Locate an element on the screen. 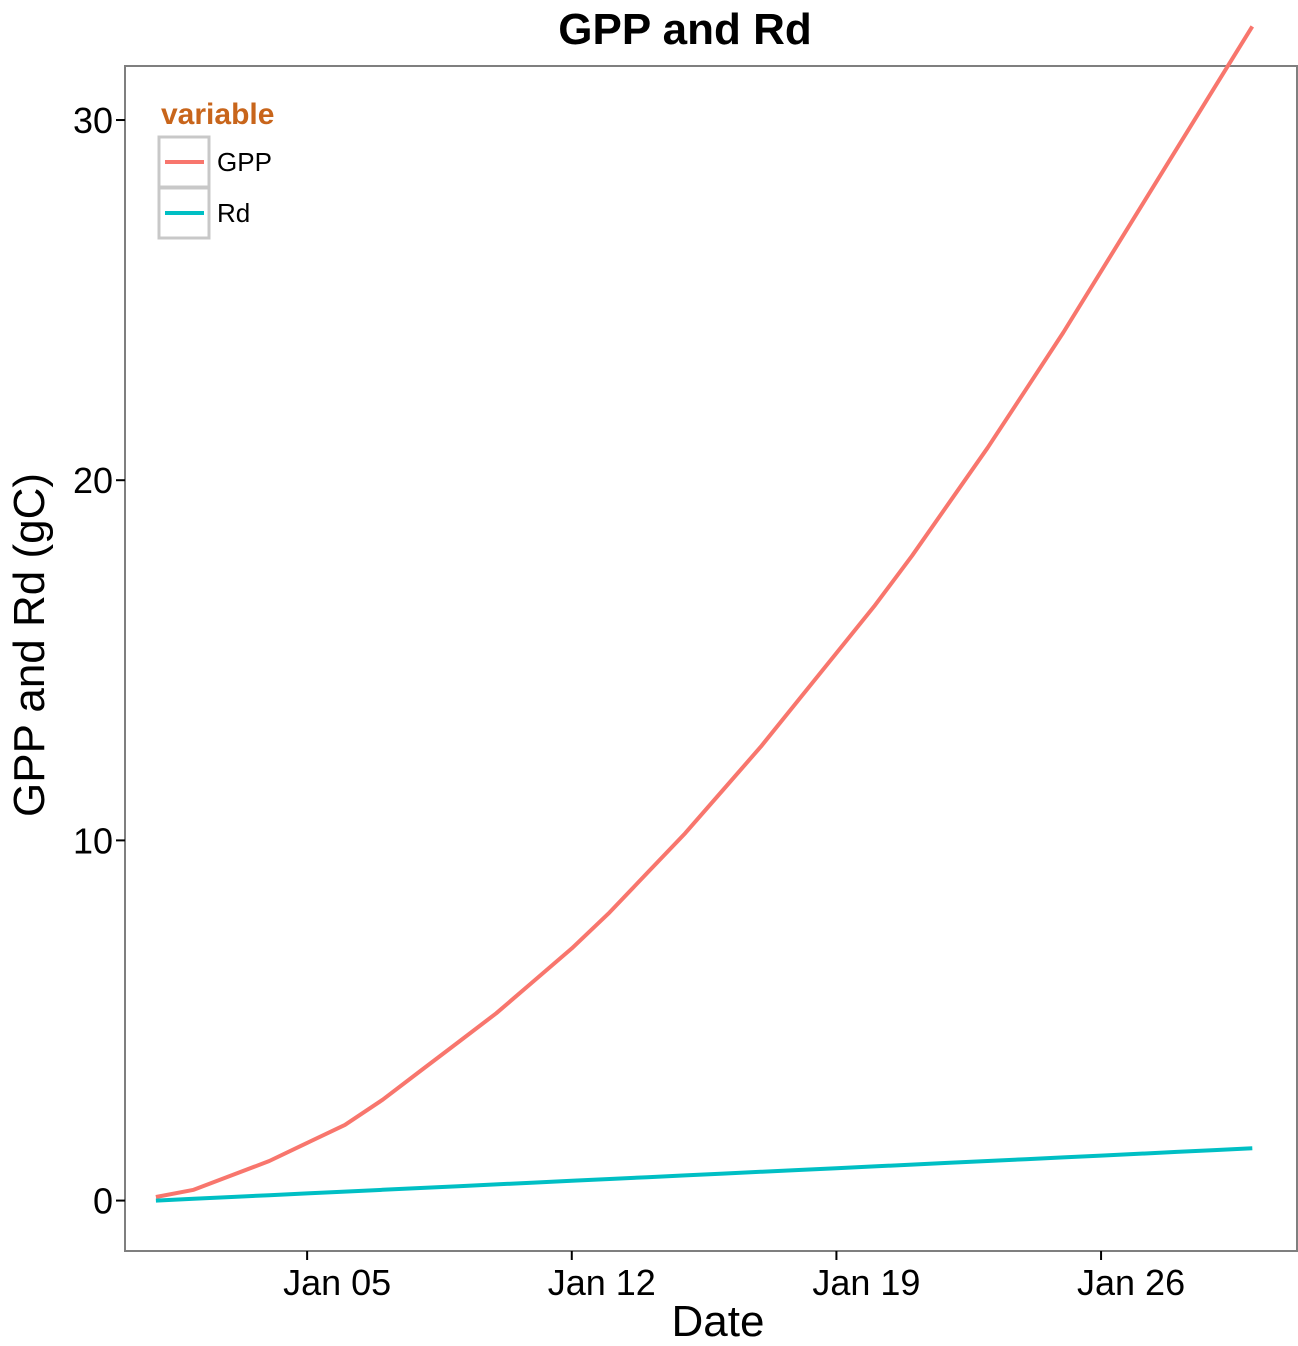 The height and width of the screenshot is (1346, 1298). x-tick-label: Jan 19 is located at coordinates (866, 1282).